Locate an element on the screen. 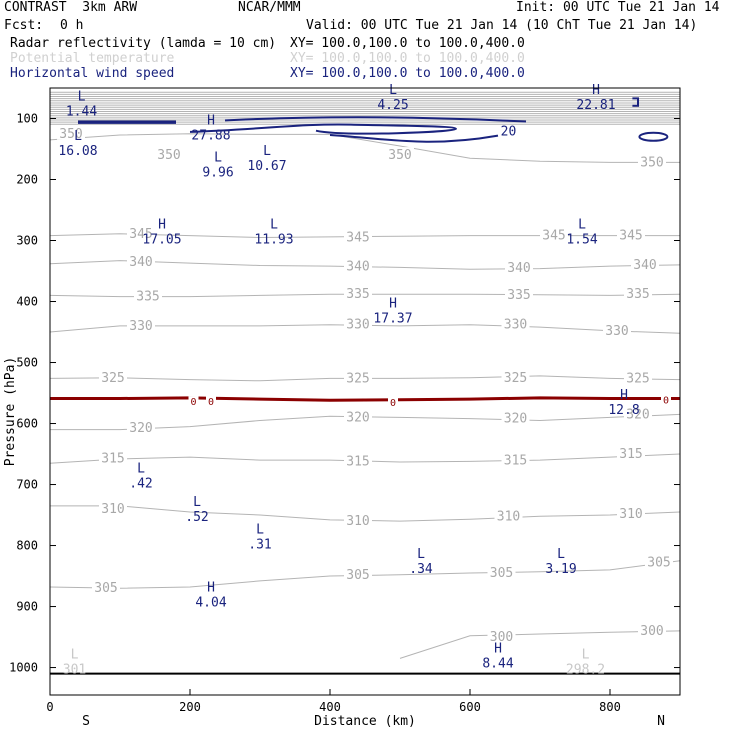 The height and width of the screenshot is (740, 740). theta-label: 300 is located at coordinates (501, 637).